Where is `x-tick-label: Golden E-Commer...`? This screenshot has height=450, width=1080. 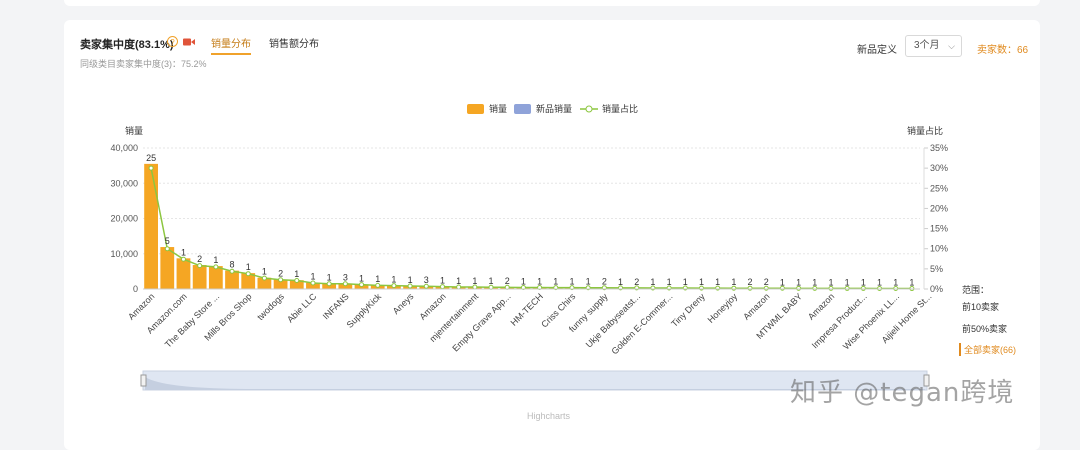 x-tick-label: Golden E-Commer... is located at coordinates (641, 323).